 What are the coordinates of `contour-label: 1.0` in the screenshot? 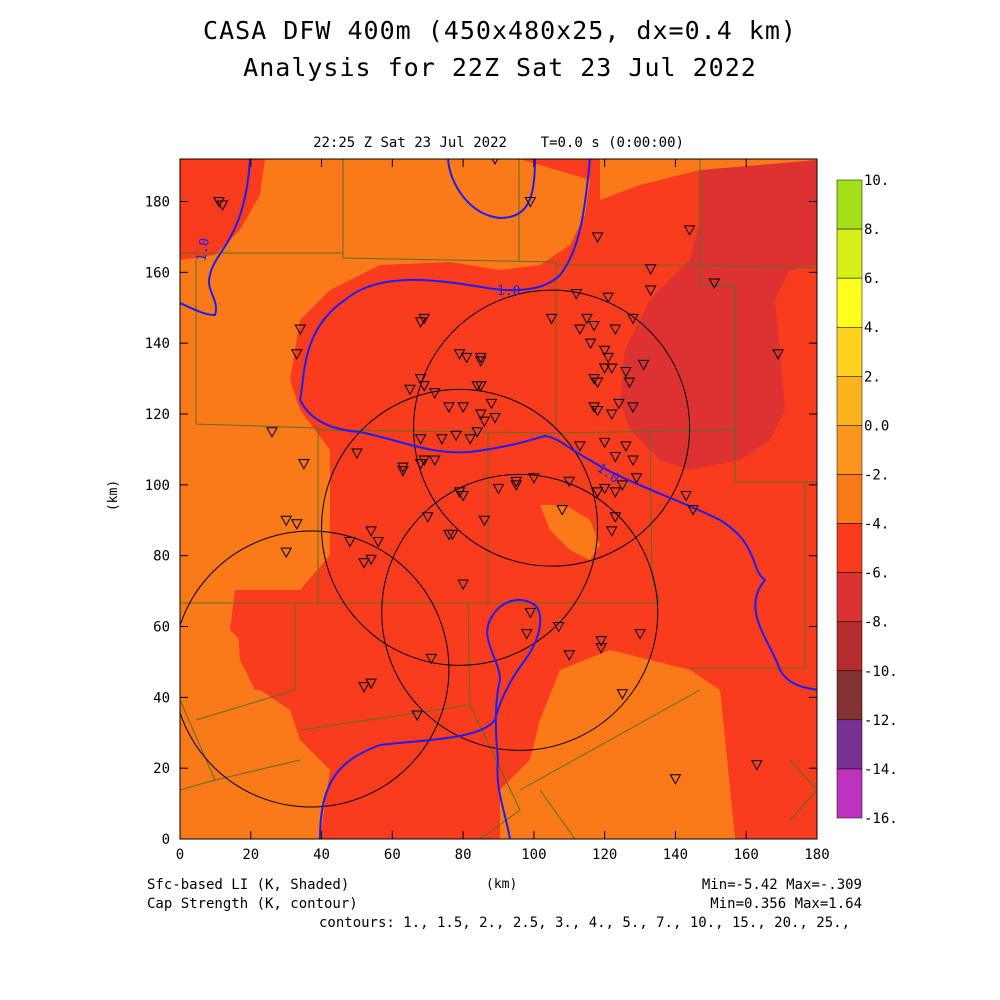 It's located at (508, 291).